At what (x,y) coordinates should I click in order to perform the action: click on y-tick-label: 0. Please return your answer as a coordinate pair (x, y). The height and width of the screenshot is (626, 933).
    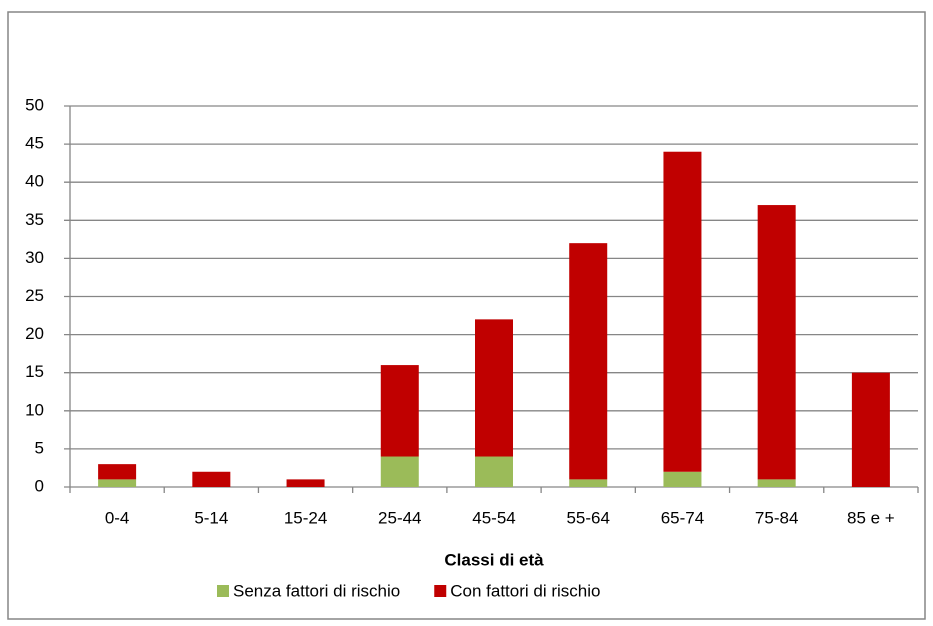
    Looking at the image, I should click on (39, 485).